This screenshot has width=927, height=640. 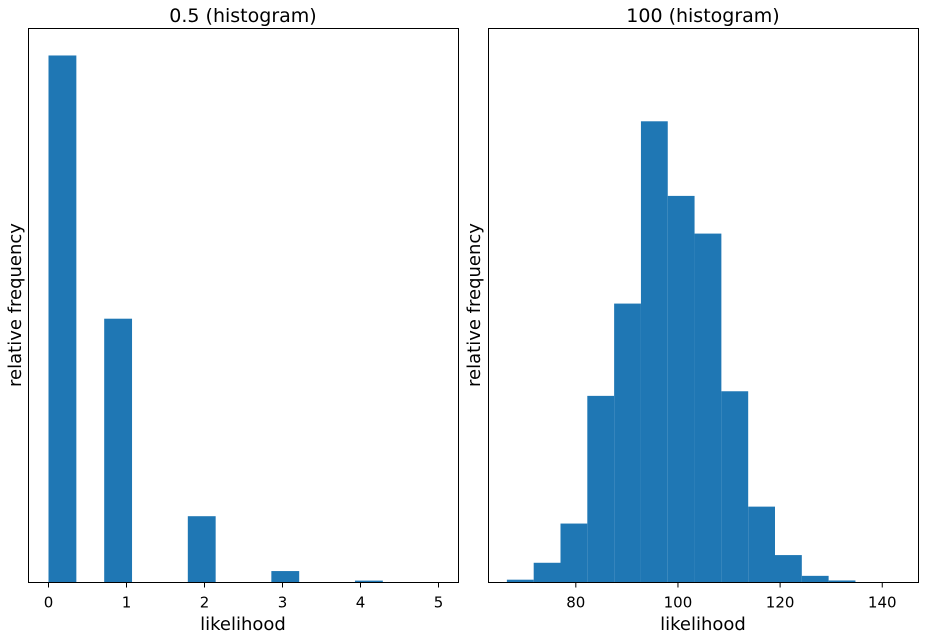 What do you see at coordinates (283, 603) in the screenshot?
I see `left-x-tick-label-3: 3` at bounding box center [283, 603].